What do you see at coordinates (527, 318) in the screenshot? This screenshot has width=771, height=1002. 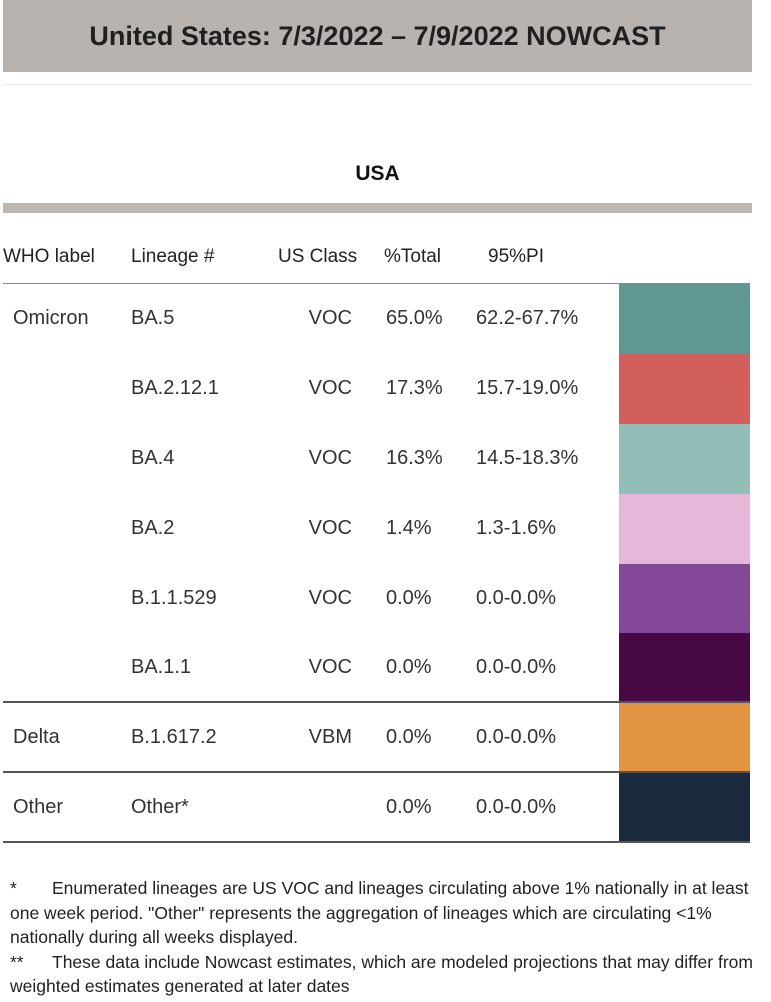 I see `pi-cell: 62.2-67.7%` at bounding box center [527, 318].